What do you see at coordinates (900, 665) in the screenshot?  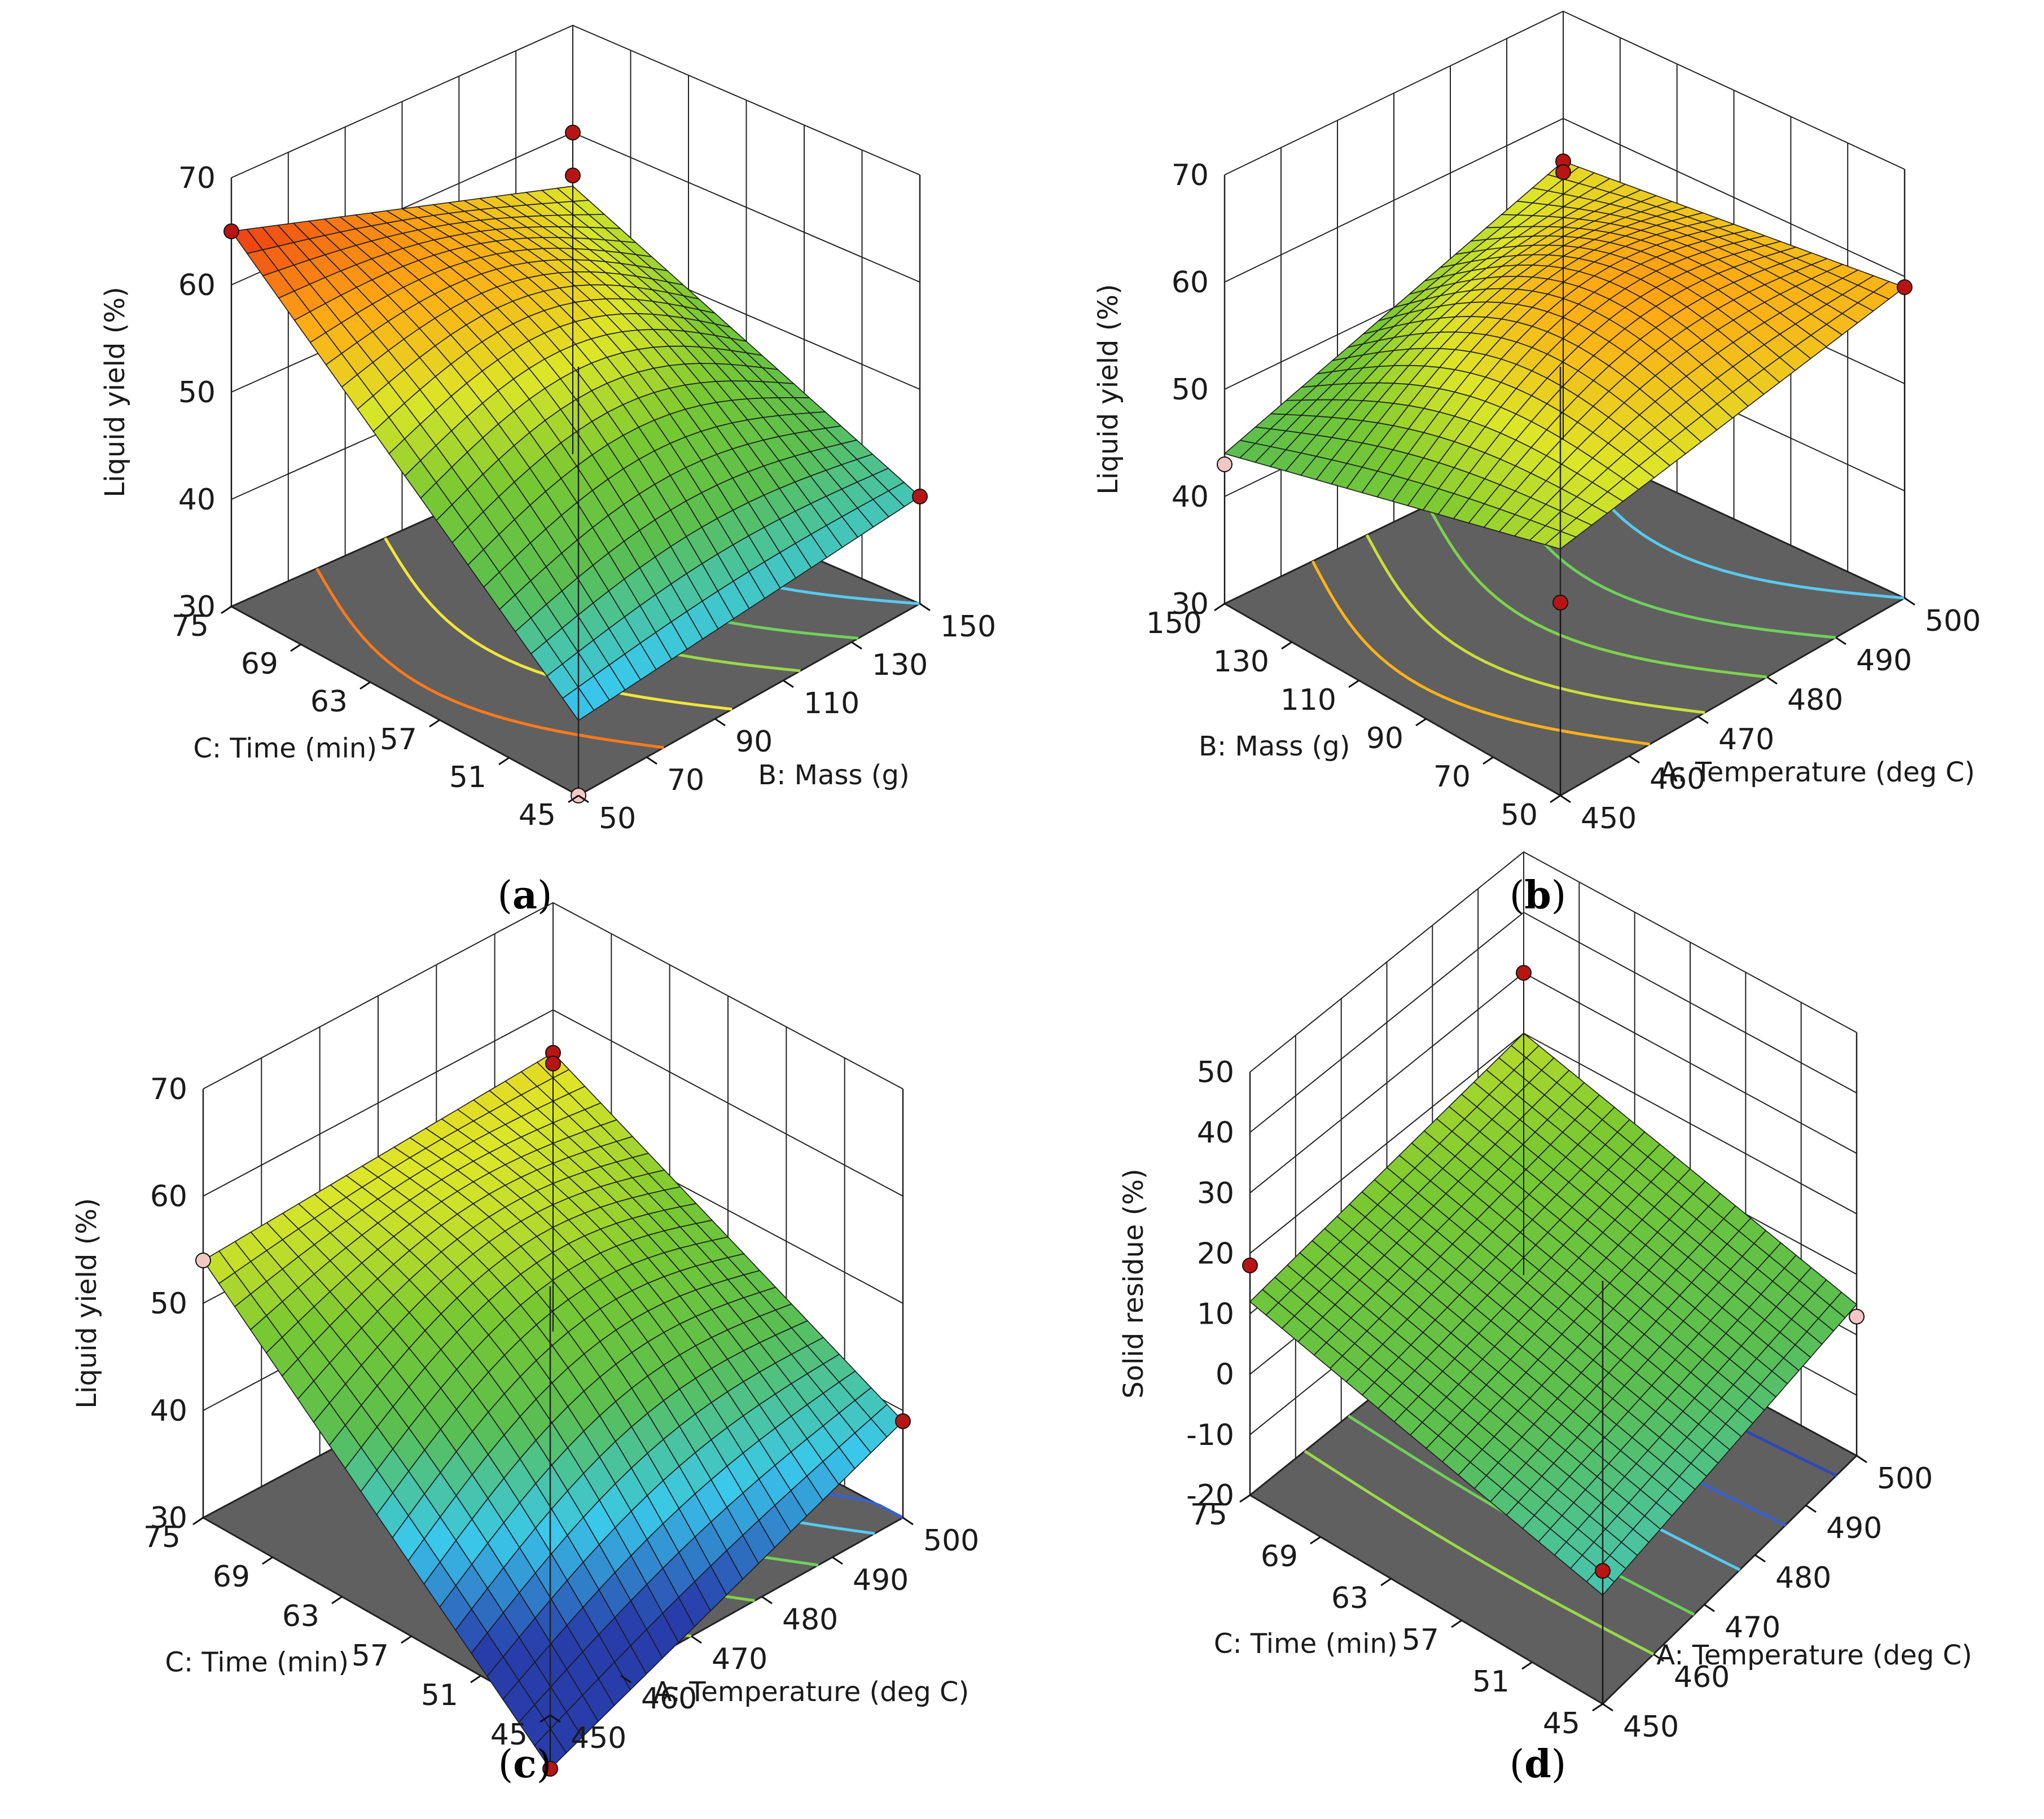 I see `right-axis-tick-label: 130` at bounding box center [900, 665].